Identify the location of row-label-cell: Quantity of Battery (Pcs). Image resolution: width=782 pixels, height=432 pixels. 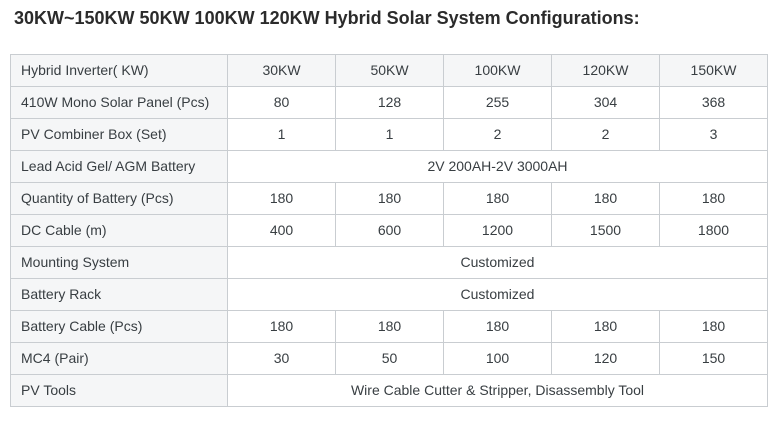
(119, 198).